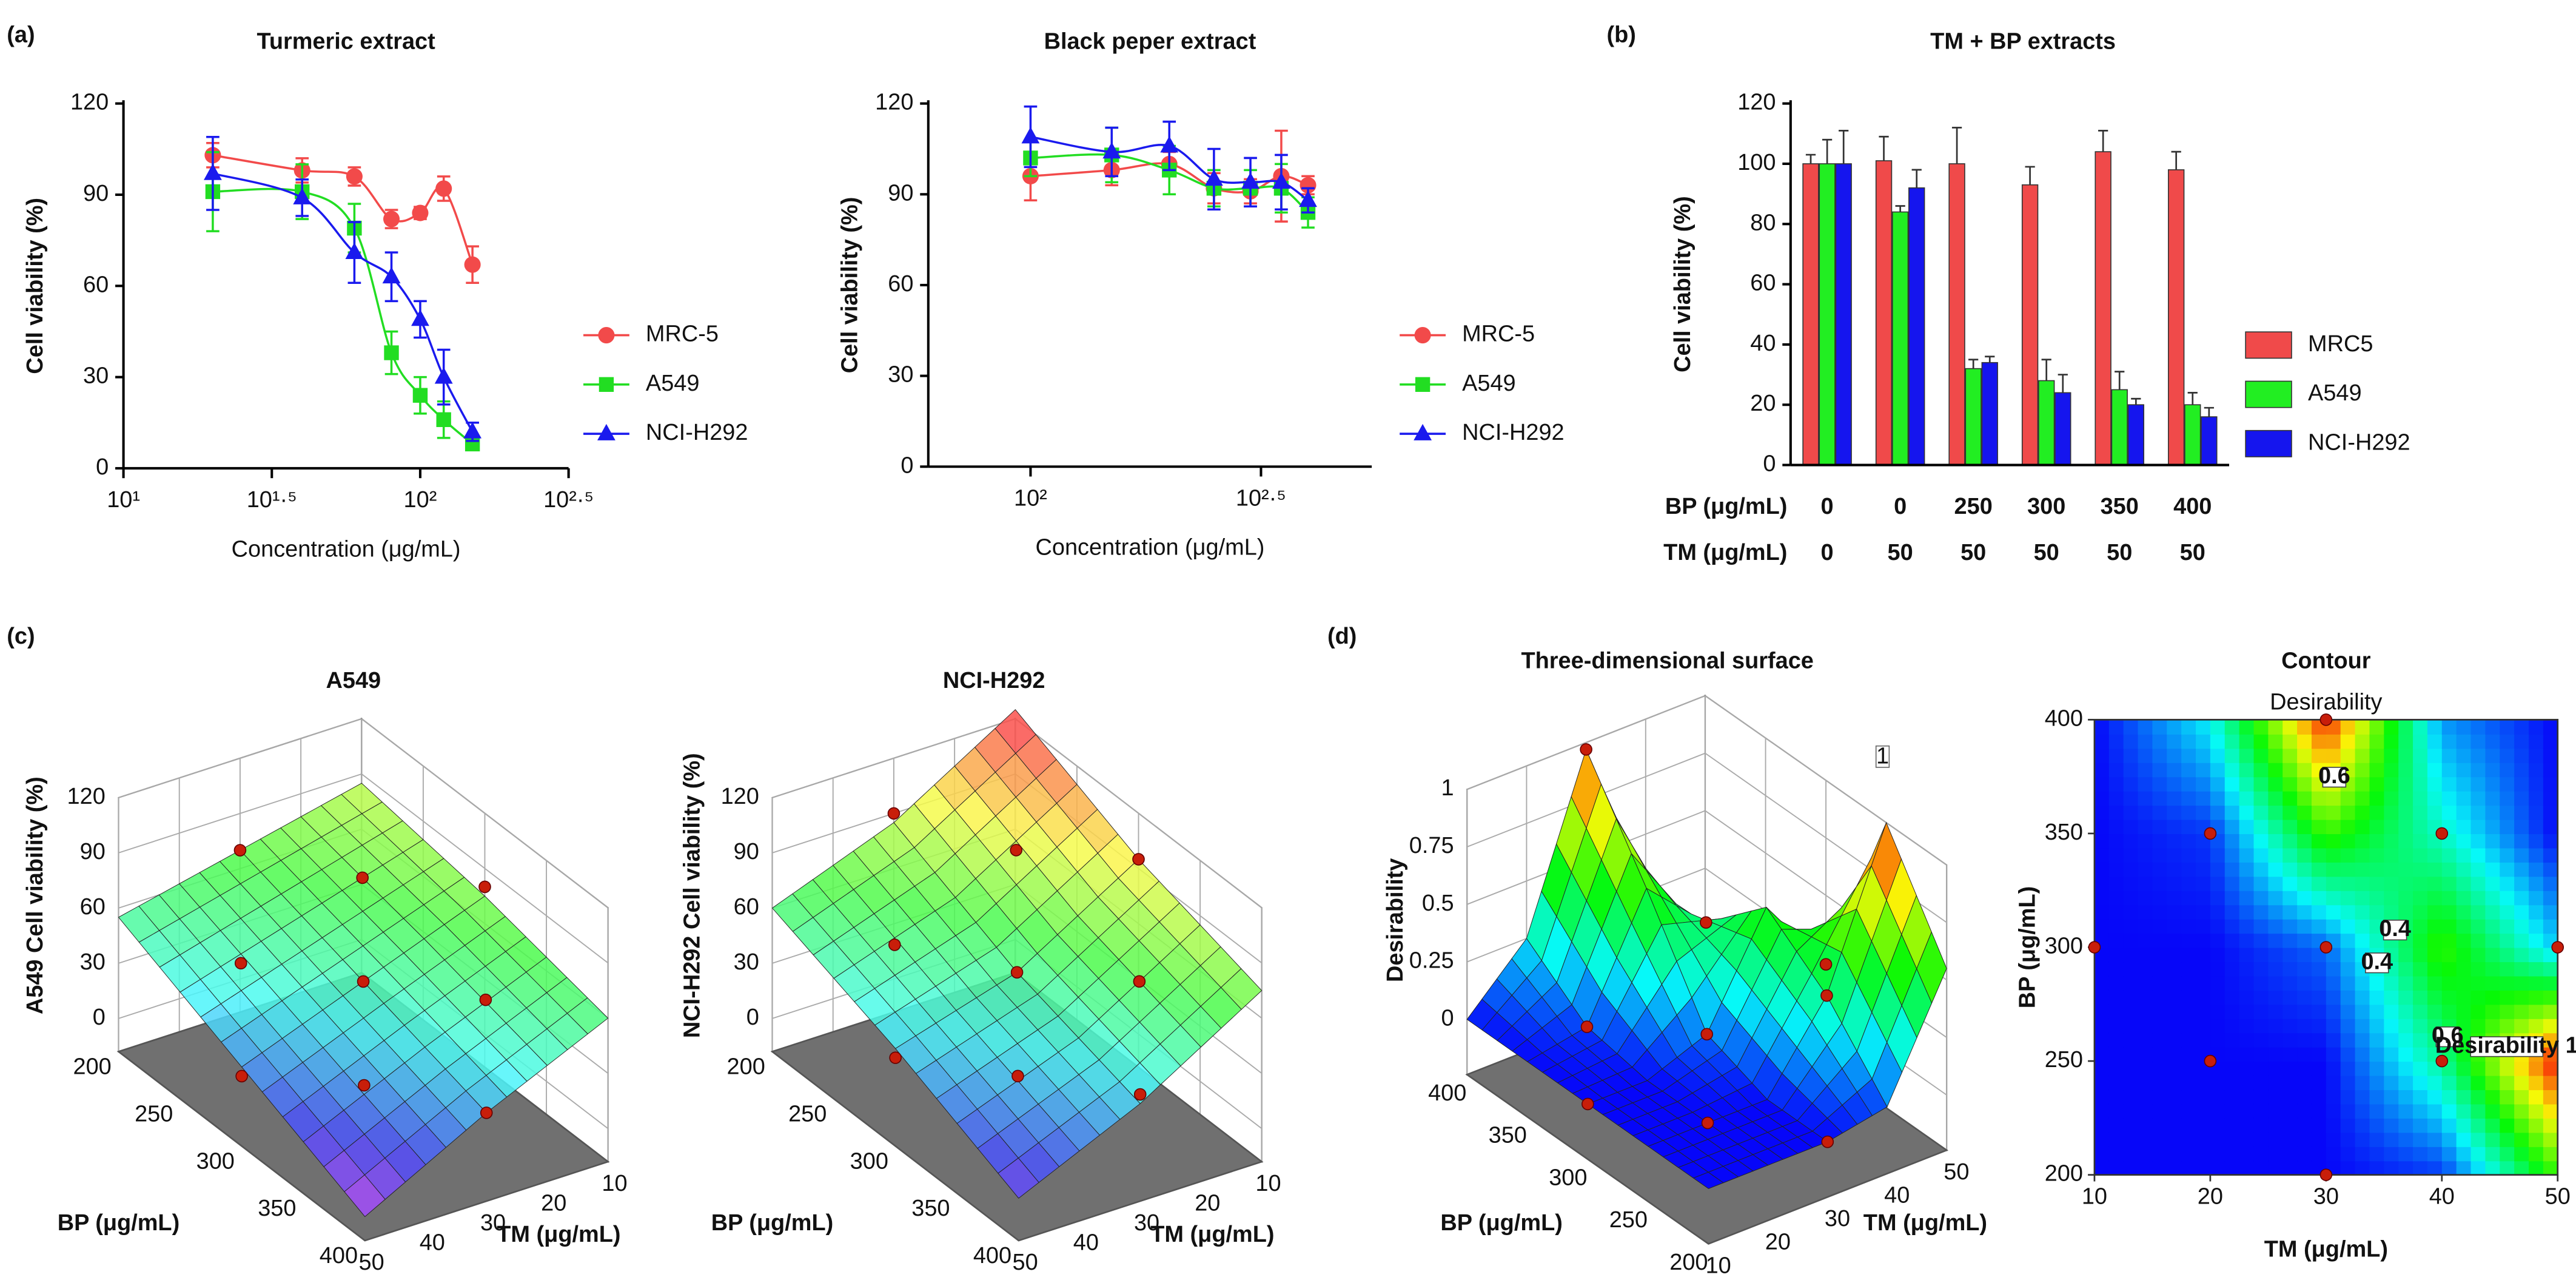 The image size is (2576, 1280). What do you see at coordinates (433, 1242) in the screenshot?
I see `x-tick-label: 40` at bounding box center [433, 1242].